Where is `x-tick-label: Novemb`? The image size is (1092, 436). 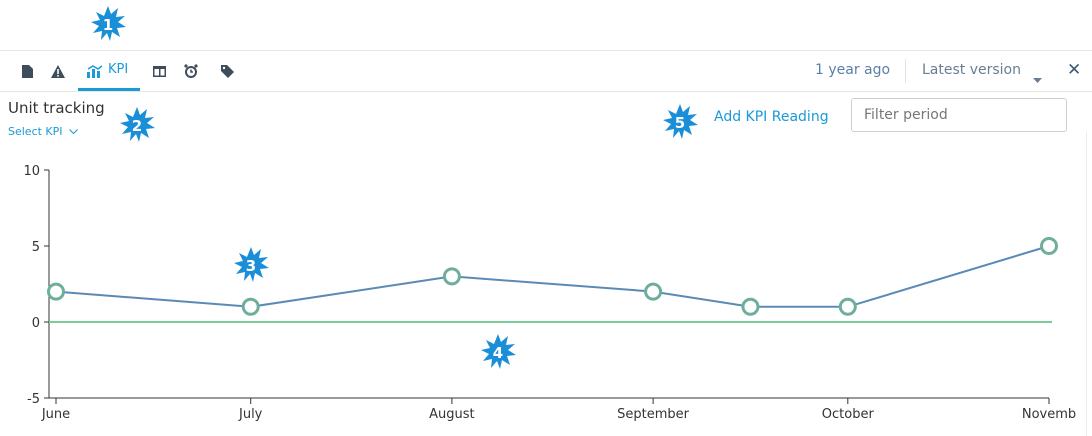 x-tick-label: Novemb is located at coordinates (1049, 414).